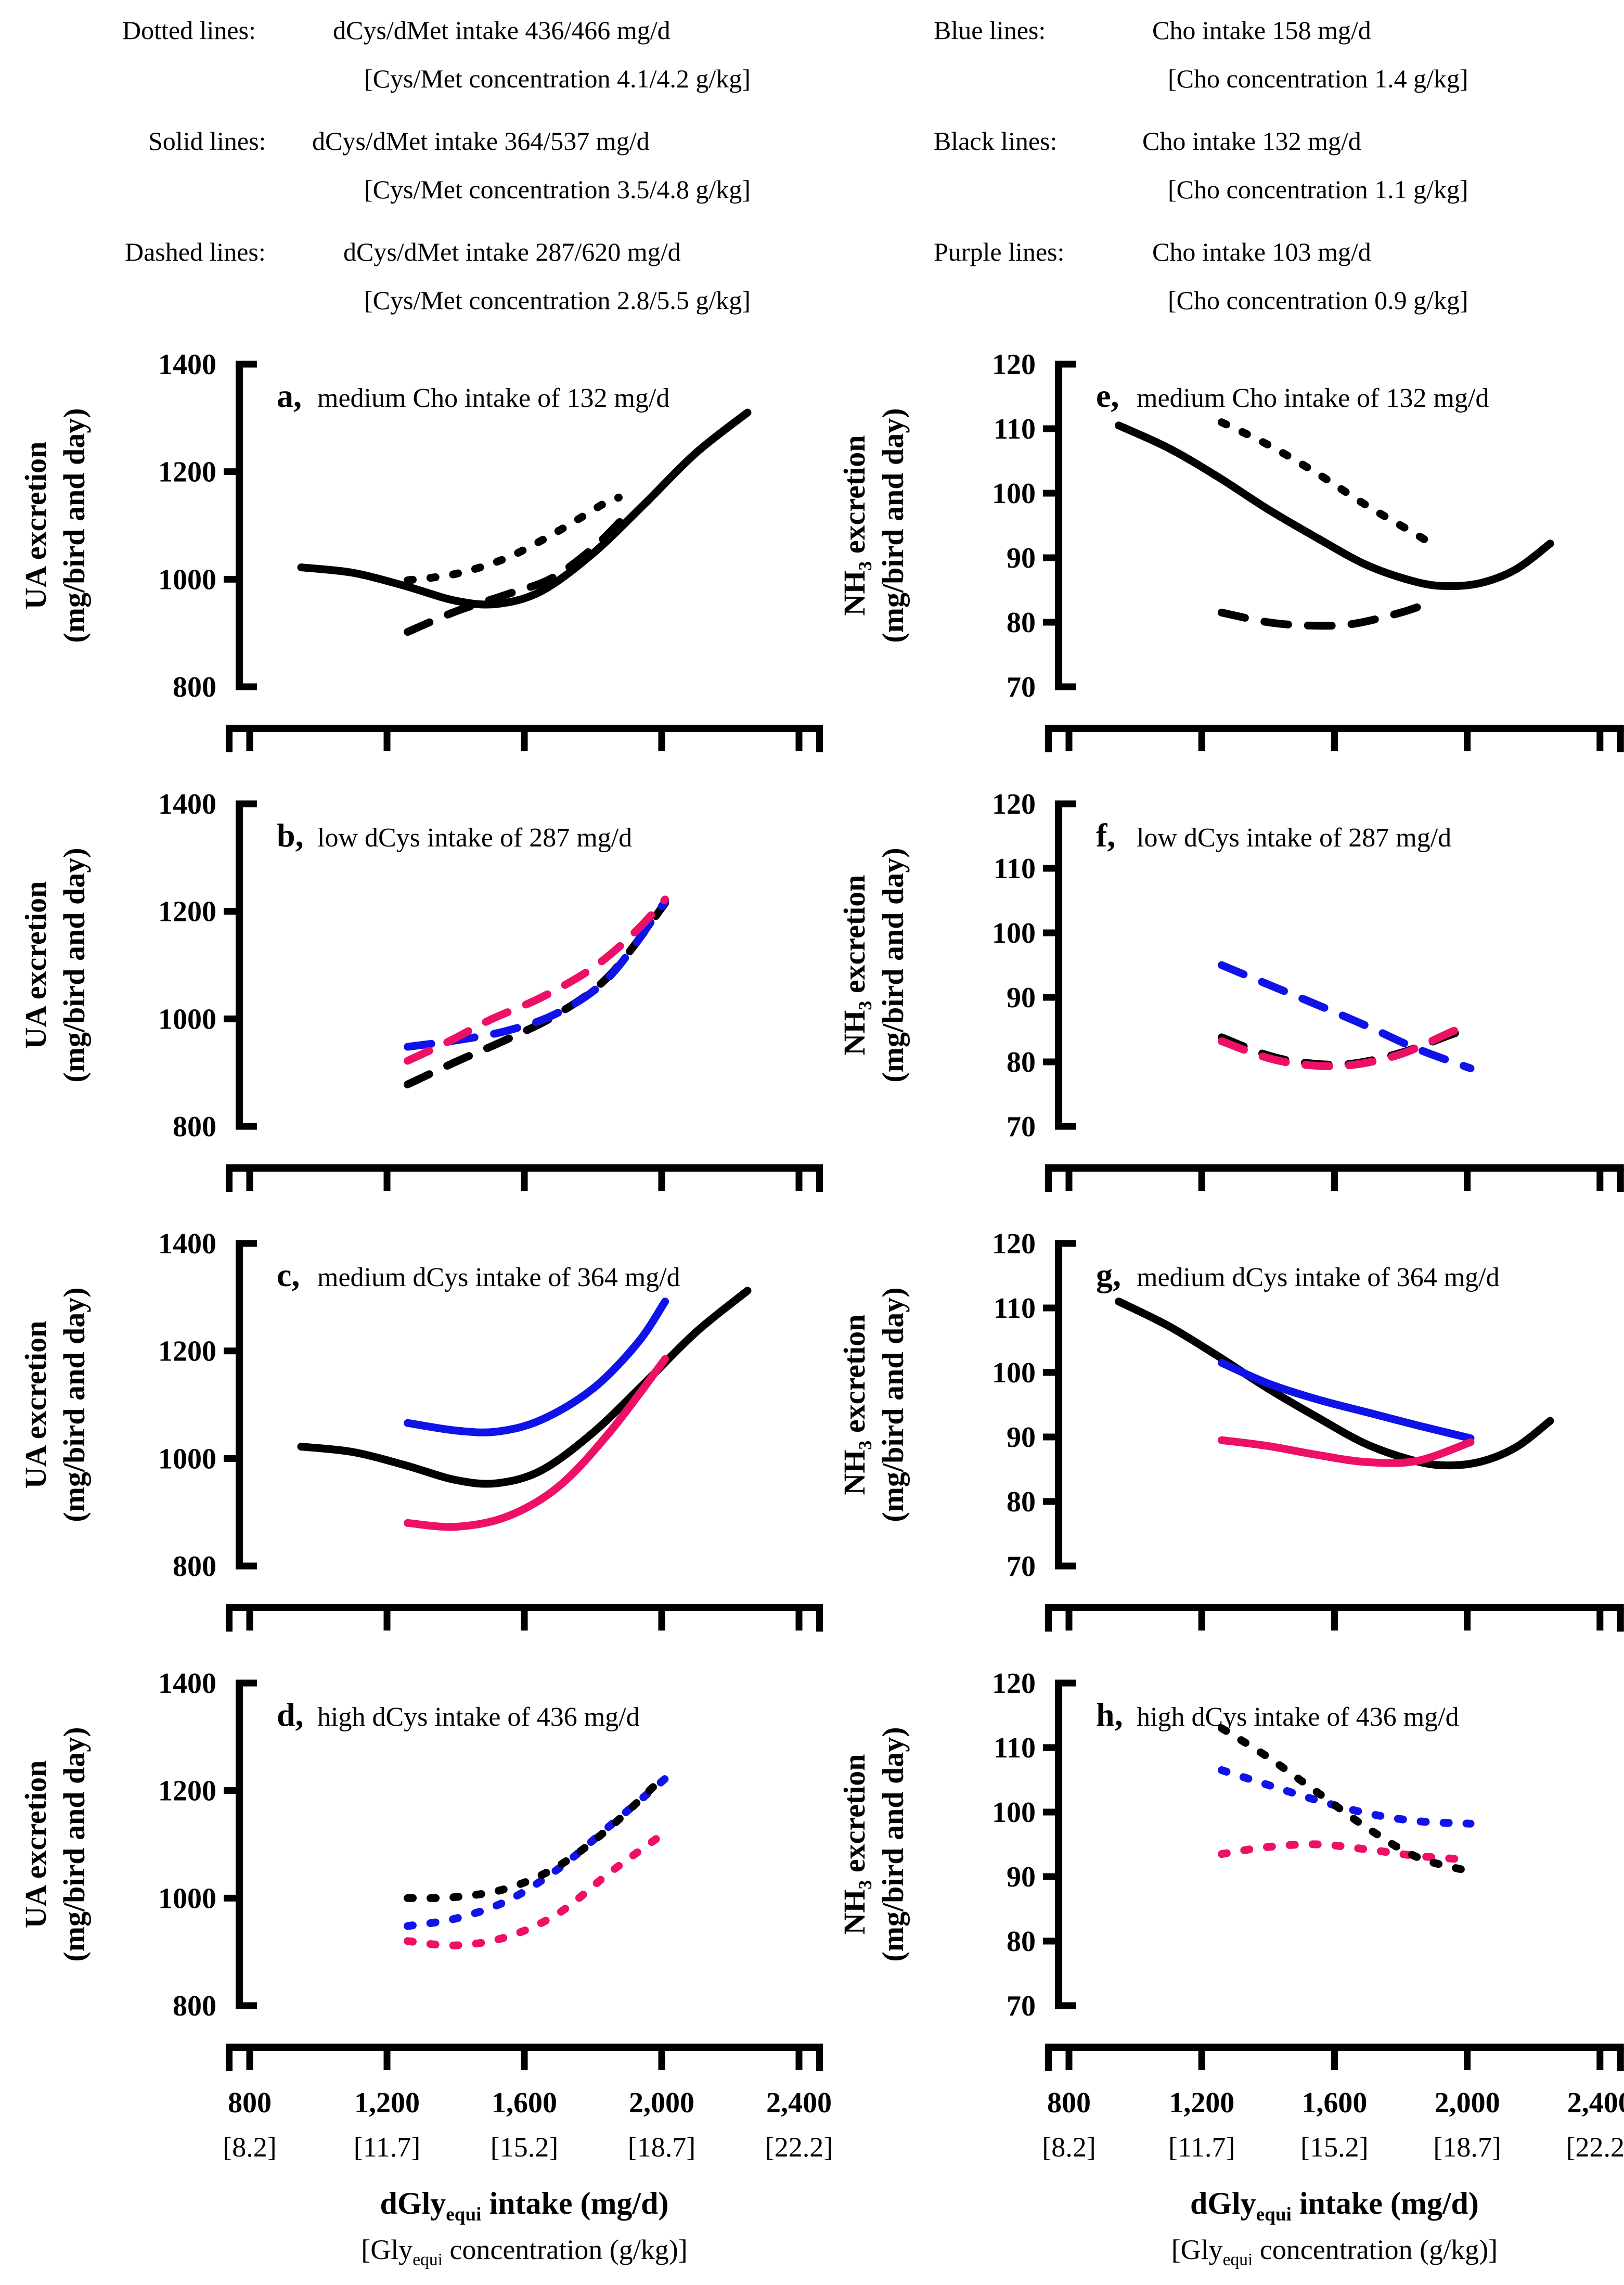 The image size is (1624, 2285). Describe the element at coordinates (524, 1618) in the screenshot. I see `panel-c-x-axis` at that location.